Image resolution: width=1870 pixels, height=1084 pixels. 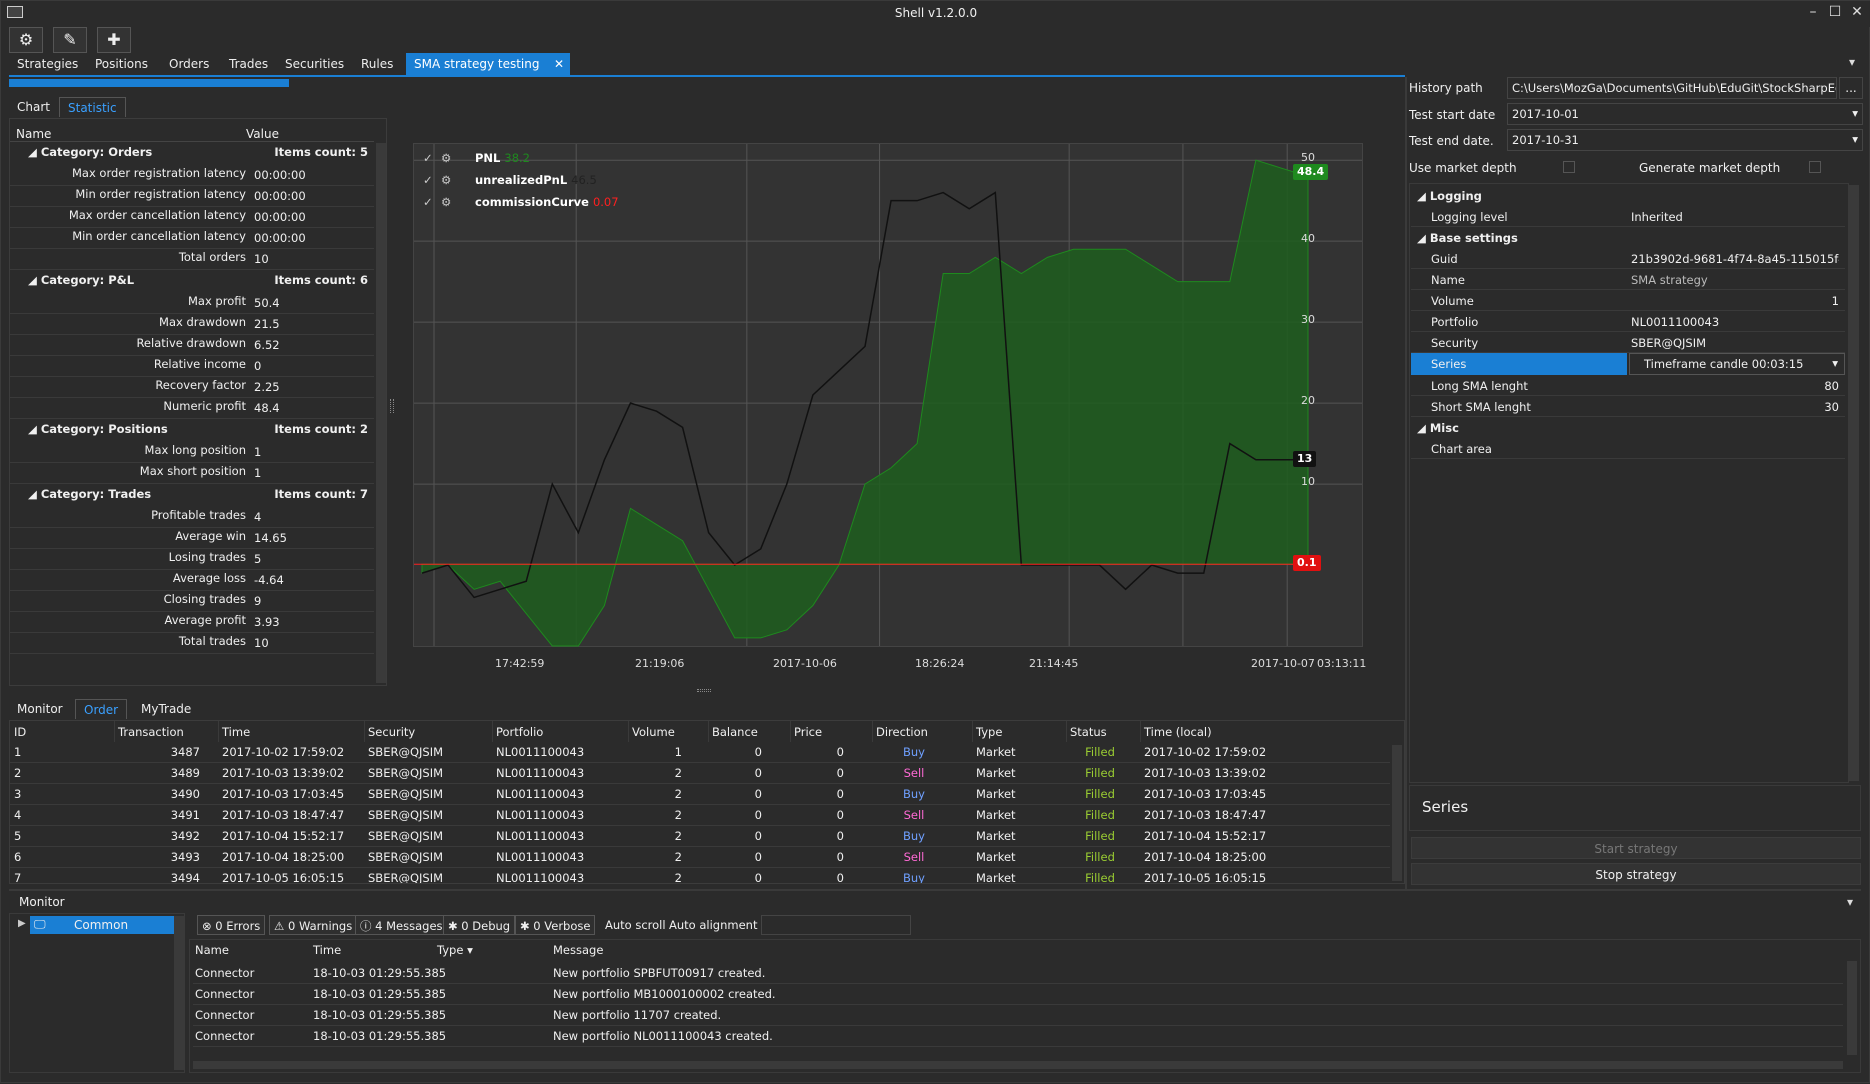 What do you see at coordinates (90, 152) in the screenshot?
I see `stat-category: ◢ Category: Orders` at bounding box center [90, 152].